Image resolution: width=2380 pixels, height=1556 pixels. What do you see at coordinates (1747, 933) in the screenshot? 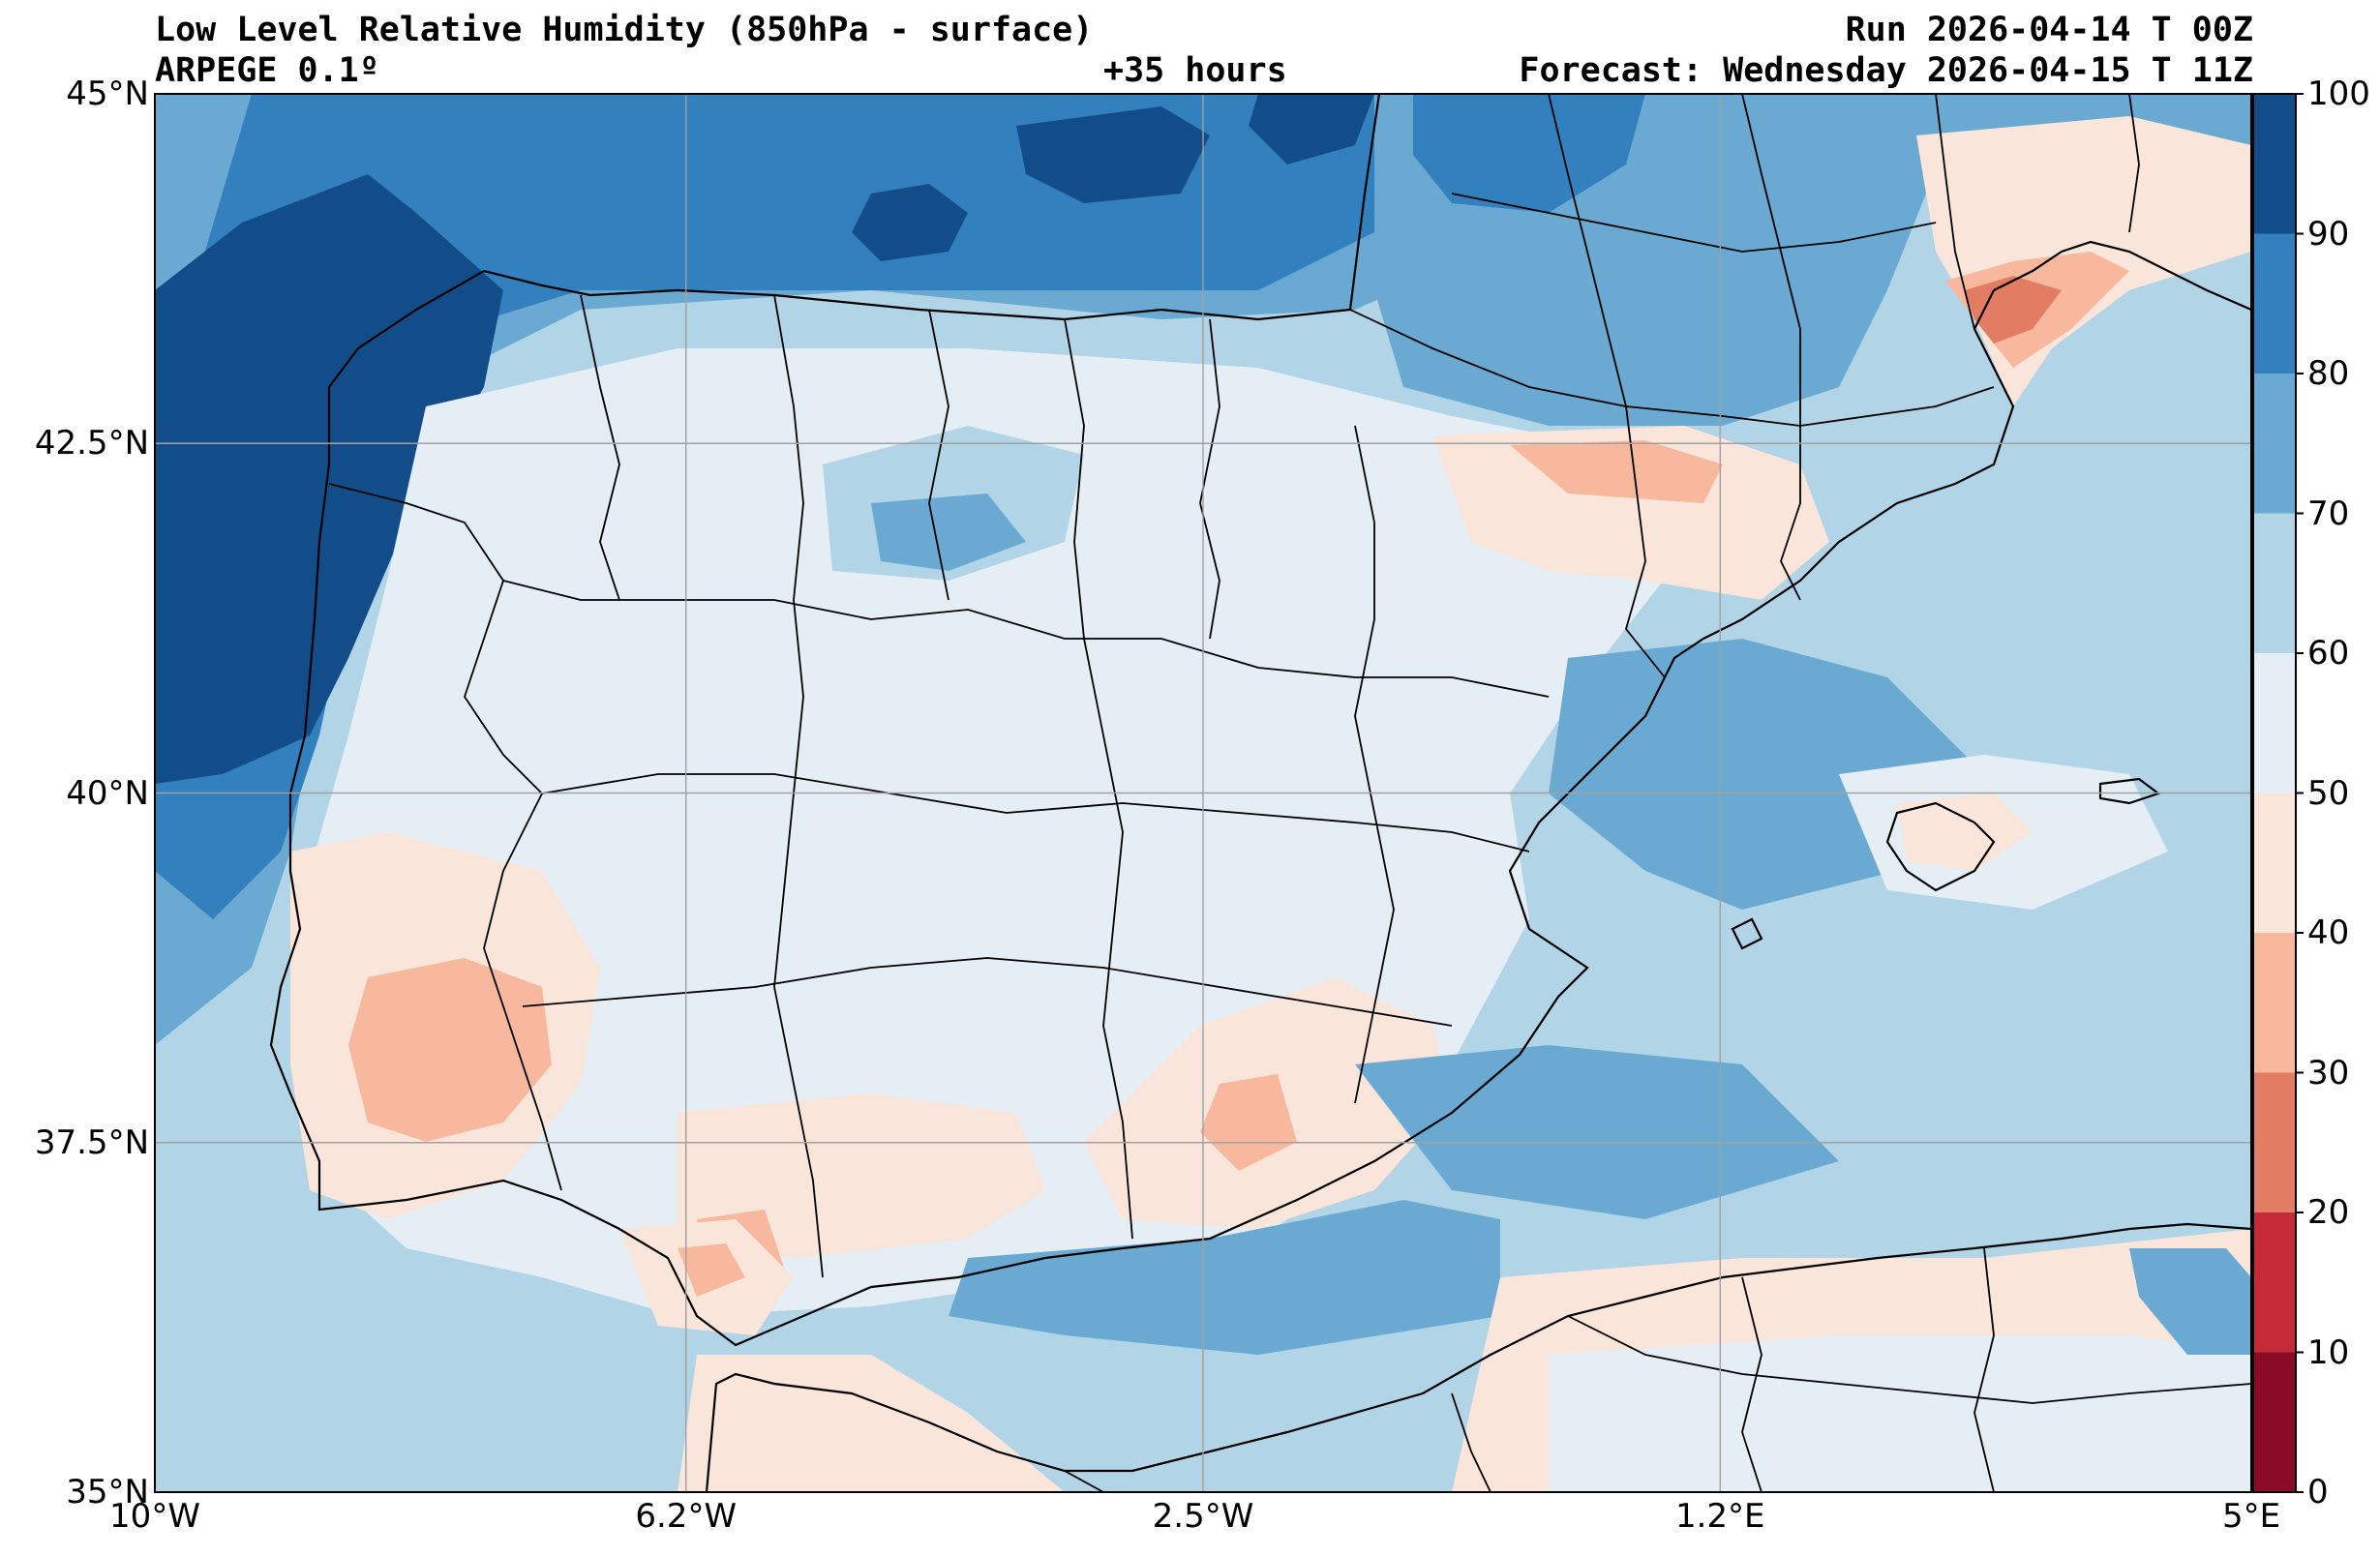
I see `coastline-ibiza` at bounding box center [1747, 933].